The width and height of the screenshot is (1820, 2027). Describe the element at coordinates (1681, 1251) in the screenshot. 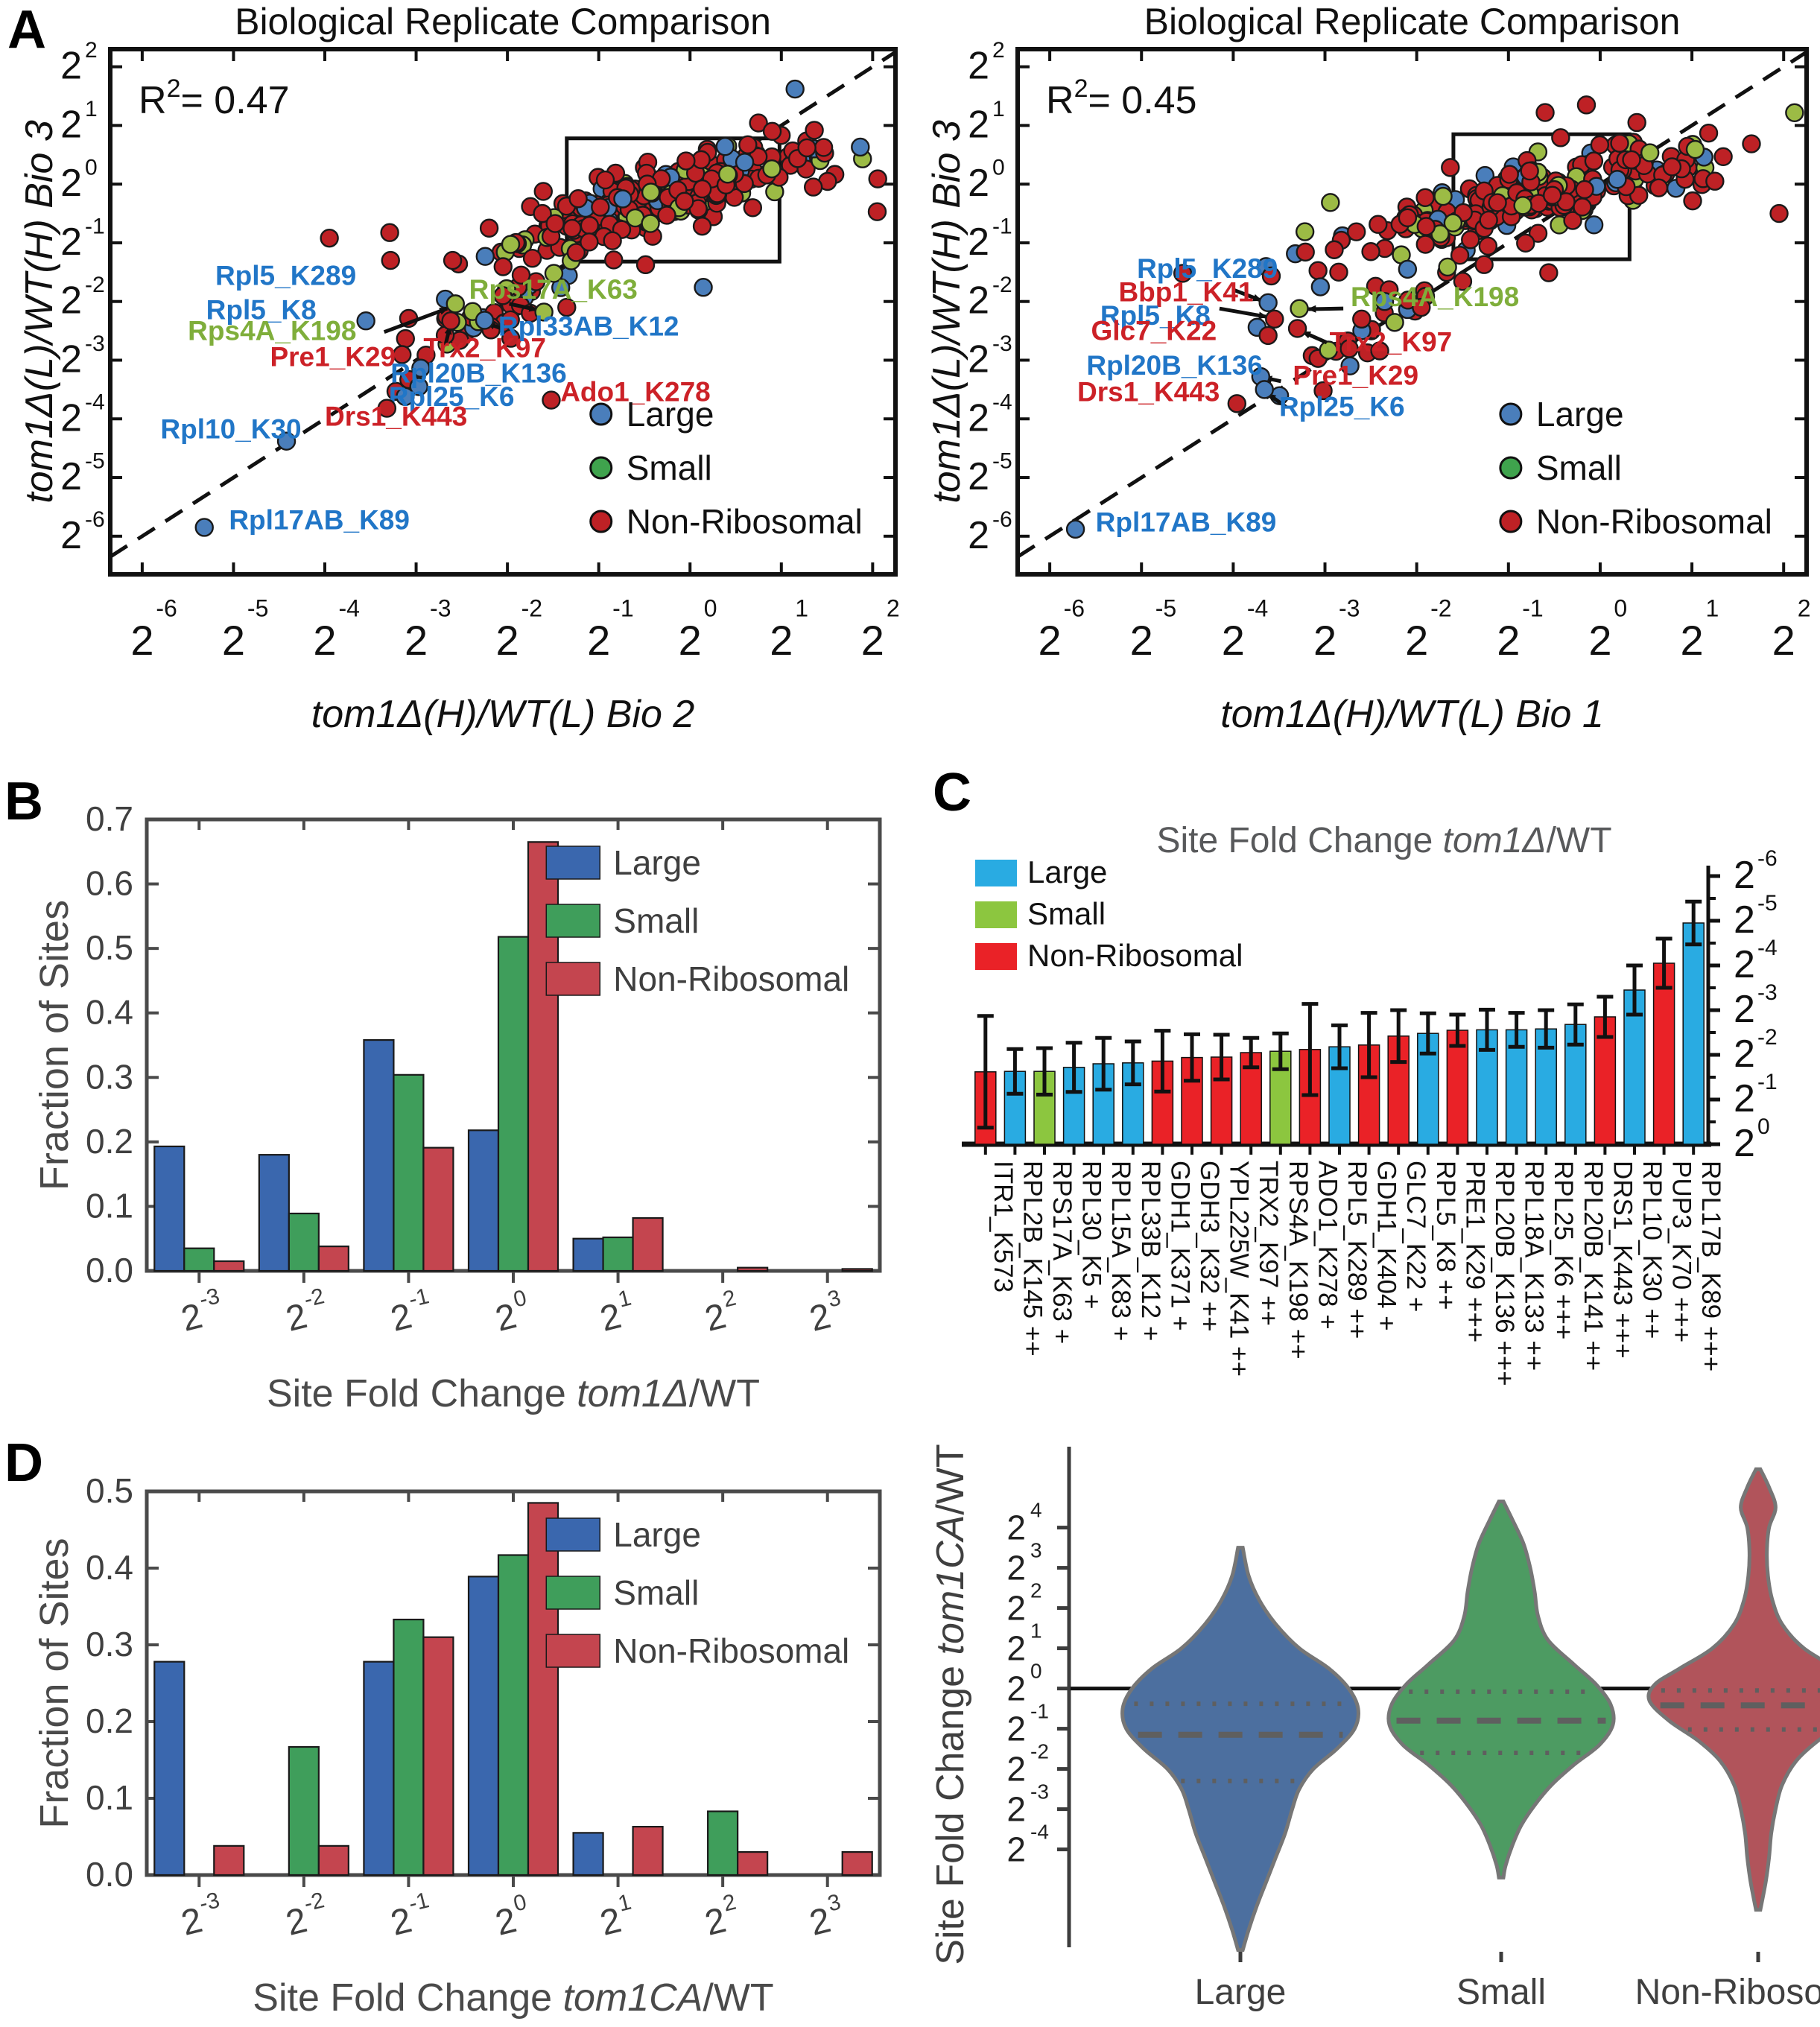

I see `svg-text: PUP3_K70 +++` at that location.